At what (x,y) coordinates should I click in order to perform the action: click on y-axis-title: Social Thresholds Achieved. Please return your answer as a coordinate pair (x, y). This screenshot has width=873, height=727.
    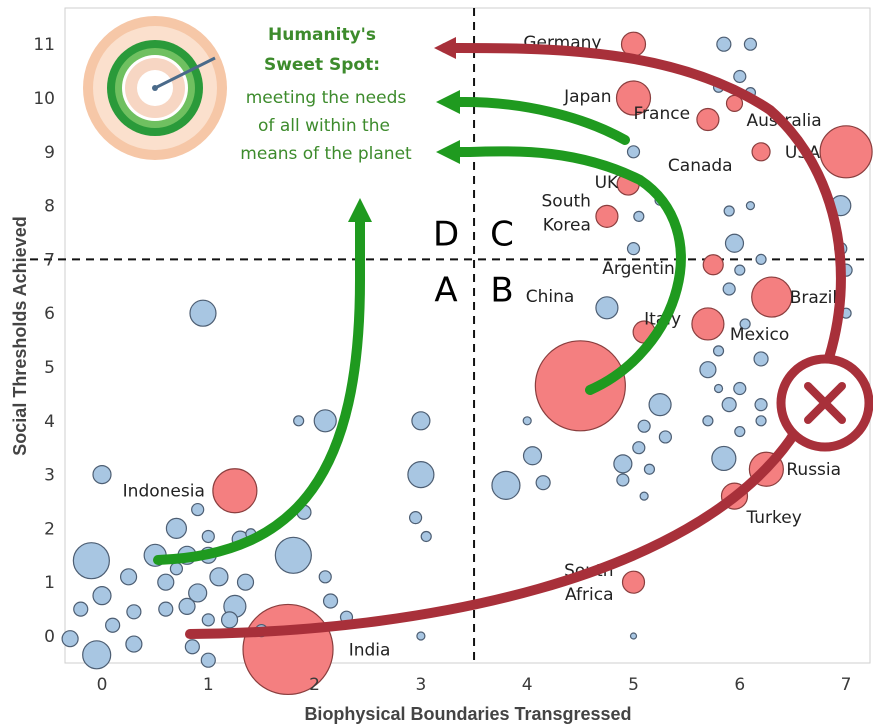
    Looking at the image, I should click on (20, 335).